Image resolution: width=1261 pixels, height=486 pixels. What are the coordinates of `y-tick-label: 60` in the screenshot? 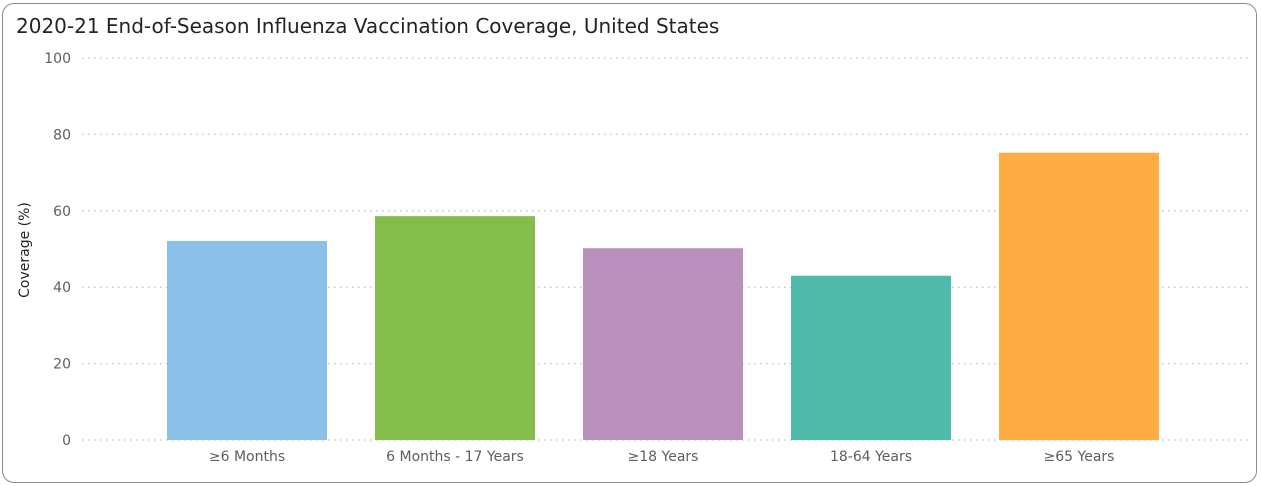 It's located at (62, 212).